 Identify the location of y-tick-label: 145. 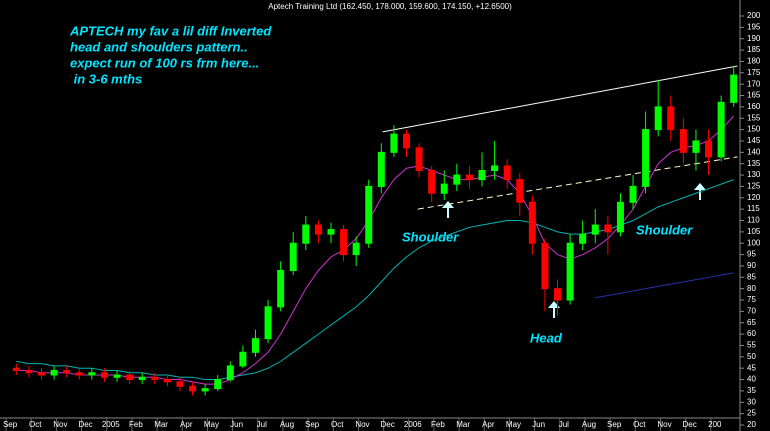
(754, 140).